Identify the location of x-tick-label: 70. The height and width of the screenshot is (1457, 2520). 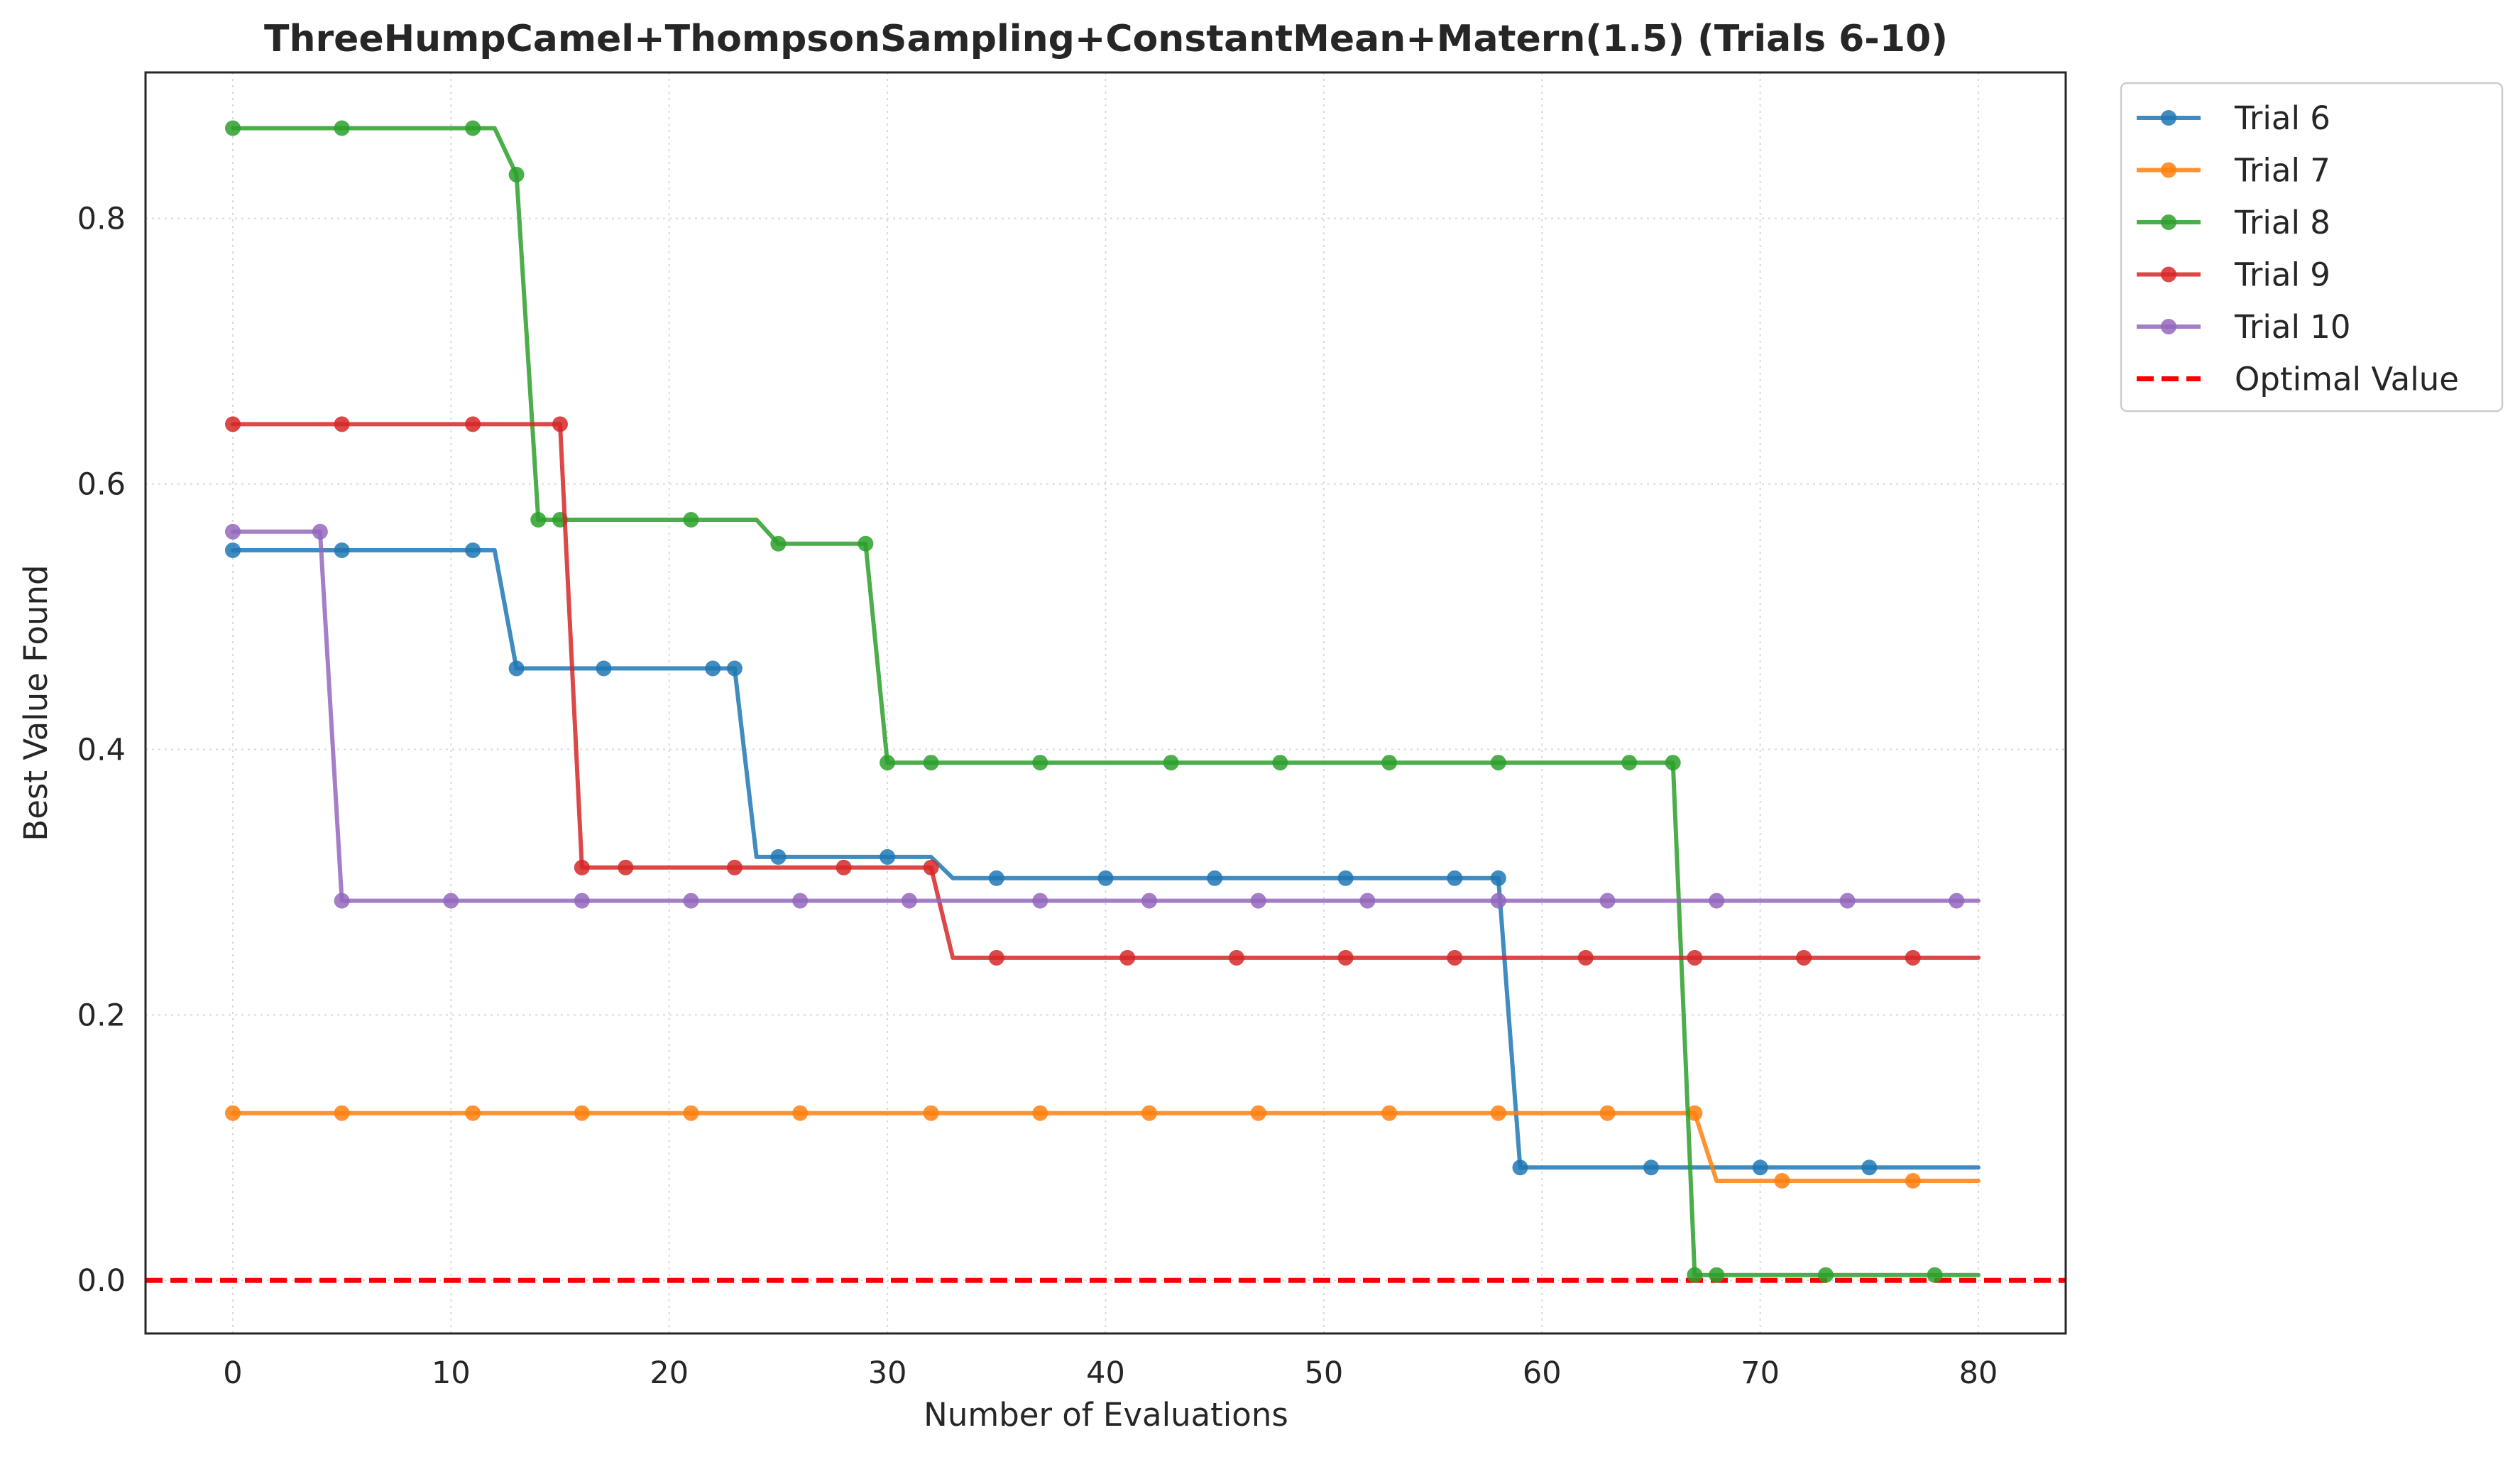
(1761, 1373).